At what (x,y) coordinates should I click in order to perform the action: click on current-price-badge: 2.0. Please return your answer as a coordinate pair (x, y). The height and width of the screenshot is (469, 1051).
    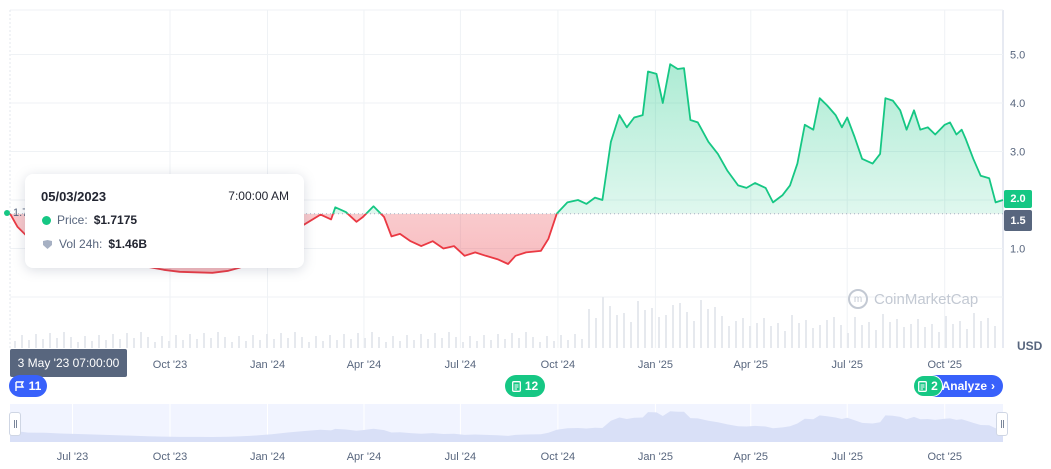
    Looking at the image, I should click on (1018, 199).